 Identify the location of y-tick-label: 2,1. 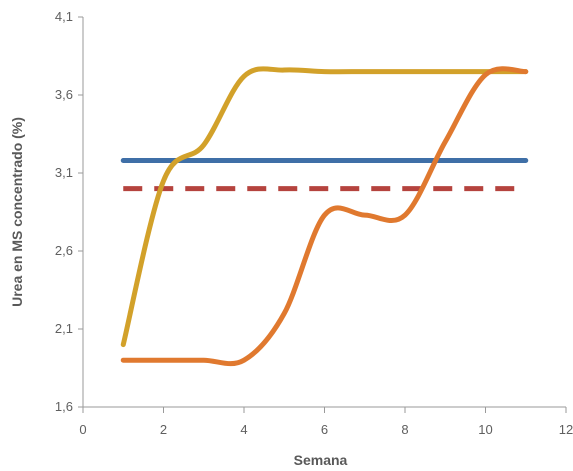
(64, 328).